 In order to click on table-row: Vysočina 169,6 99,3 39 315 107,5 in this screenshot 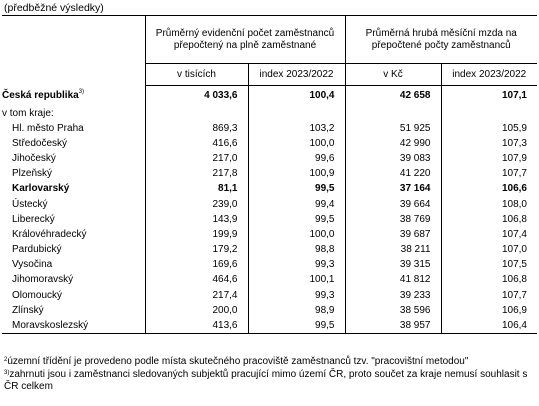, I will do `click(269, 265)`.